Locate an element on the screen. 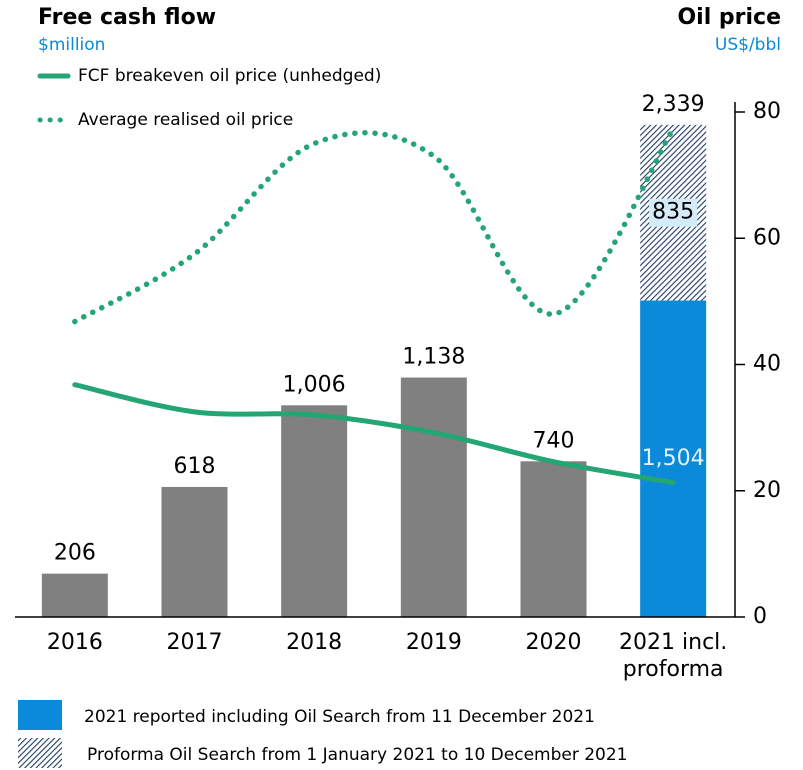 The width and height of the screenshot is (803, 770). value-label: 740 is located at coordinates (554, 440).